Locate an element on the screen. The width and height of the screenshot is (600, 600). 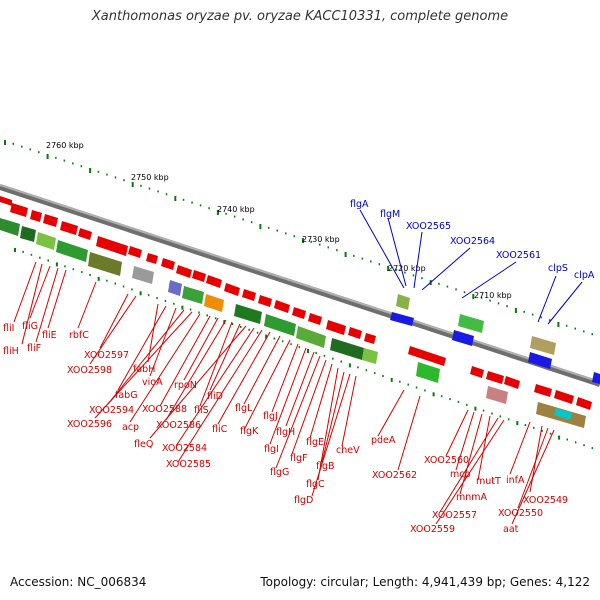
gene-label: XOO2550 is located at coordinates (520, 513).